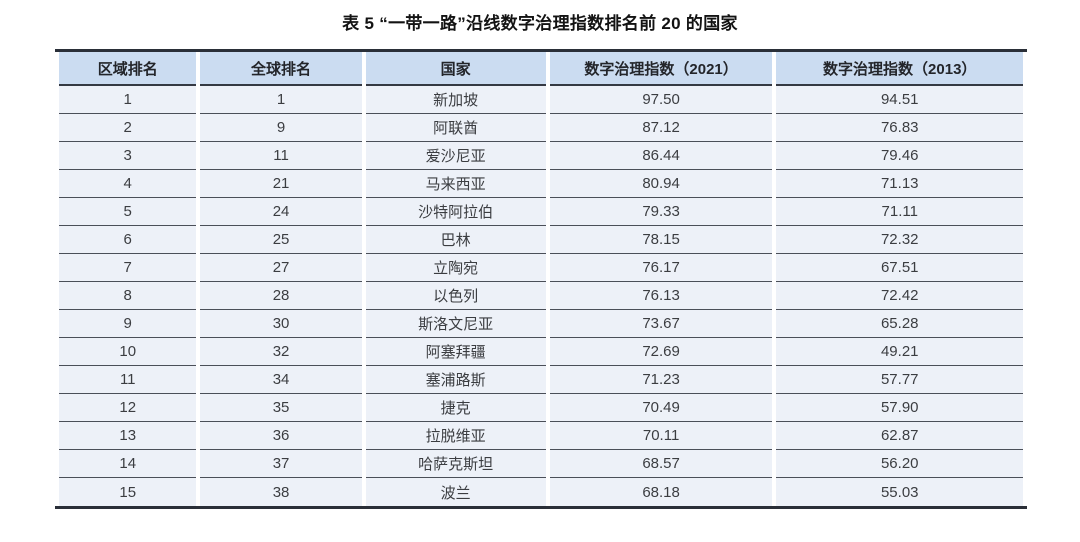 Image resolution: width=1080 pixels, height=542 pixels. Describe the element at coordinates (899, 296) in the screenshot. I see `cell-index-2013: 72.42` at that location.